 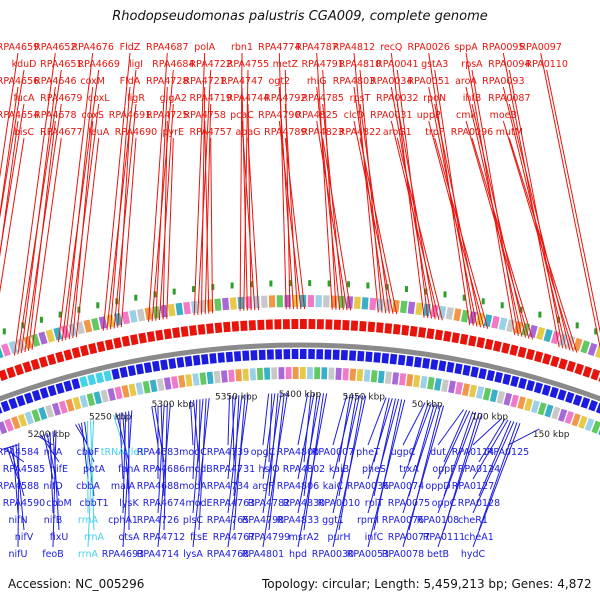 What do you see at coordinates (193, 554) in the screenshot?
I see `gene-label: lysA` at bounding box center [193, 554].